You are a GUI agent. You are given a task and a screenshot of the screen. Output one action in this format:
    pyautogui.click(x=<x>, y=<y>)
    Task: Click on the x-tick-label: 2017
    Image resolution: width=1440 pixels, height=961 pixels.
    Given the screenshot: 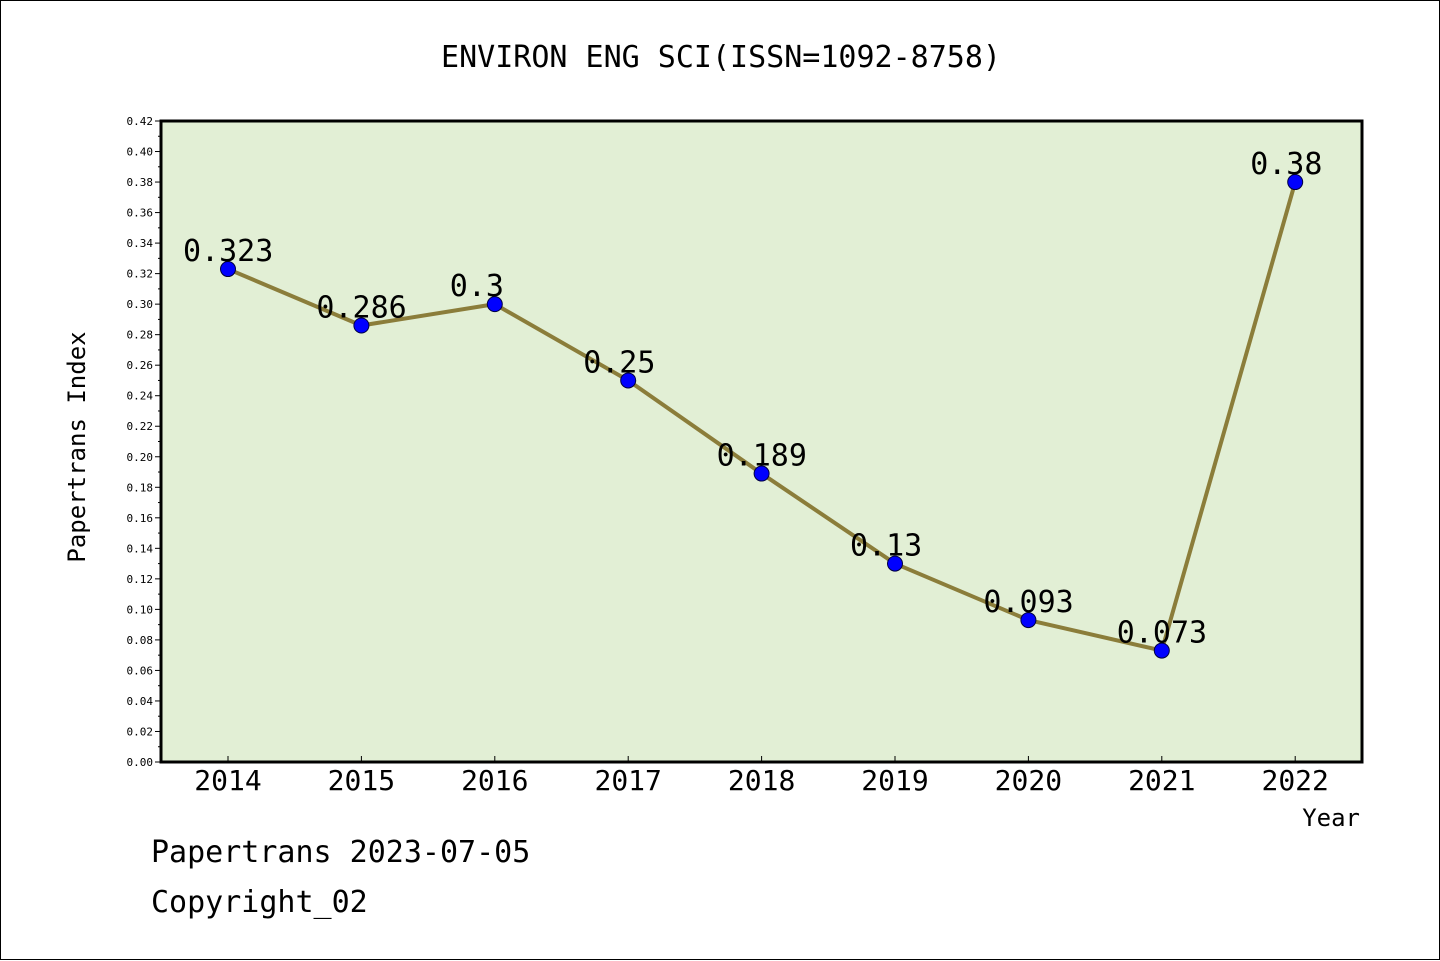 What is the action you would take?
    pyautogui.click(x=627, y=780)
    